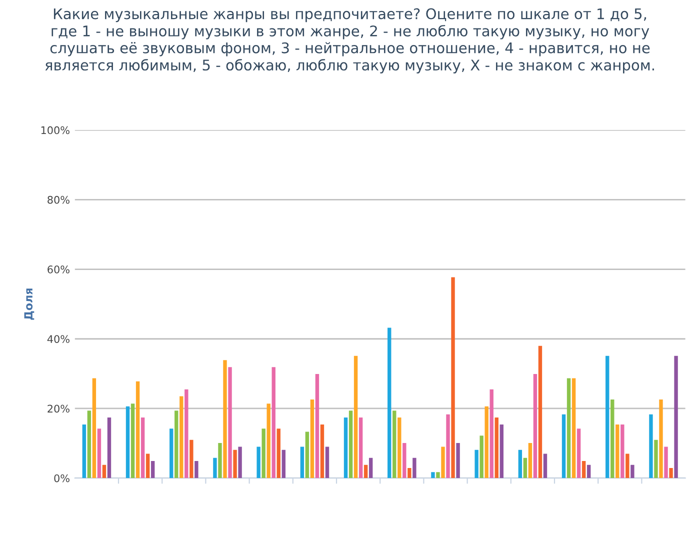 Image resolution: width=700 pixels, height=533 pixels. Describe the element at coordinates (62, 478) in the screenshot. I see `y-tick-label: 0%` at that location.